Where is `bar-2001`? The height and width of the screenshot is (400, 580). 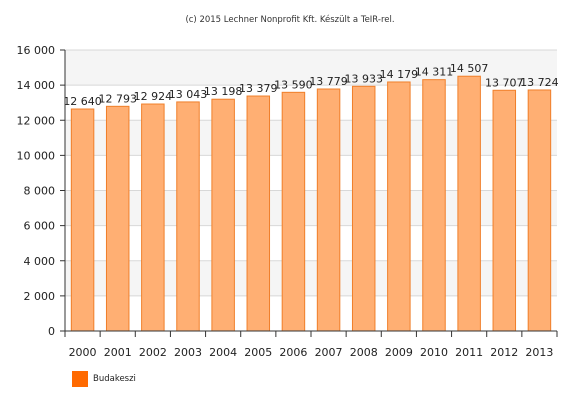
bar-2001 is located at coordinates (117, 218).